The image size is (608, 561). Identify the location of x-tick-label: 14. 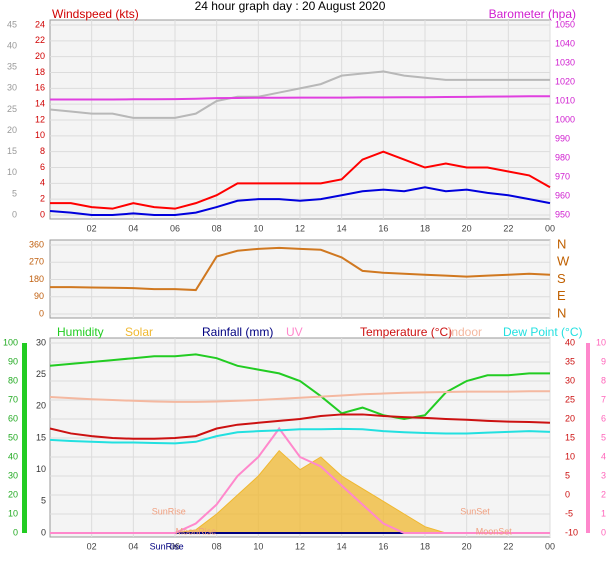
(342, 228).